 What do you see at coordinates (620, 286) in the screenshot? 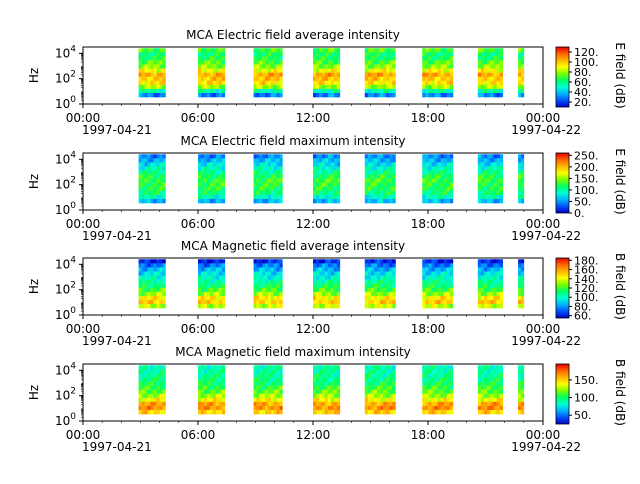
I see `colorbar-label: B field (dB)` at bounding box center [620, 286].